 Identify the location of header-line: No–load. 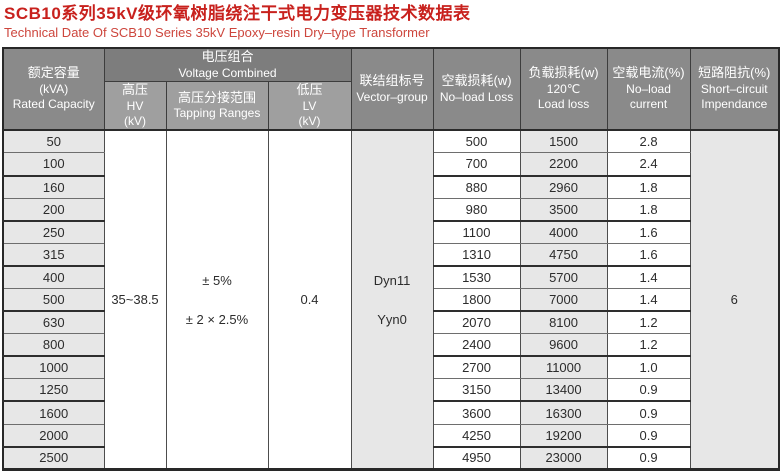
(648, 89).